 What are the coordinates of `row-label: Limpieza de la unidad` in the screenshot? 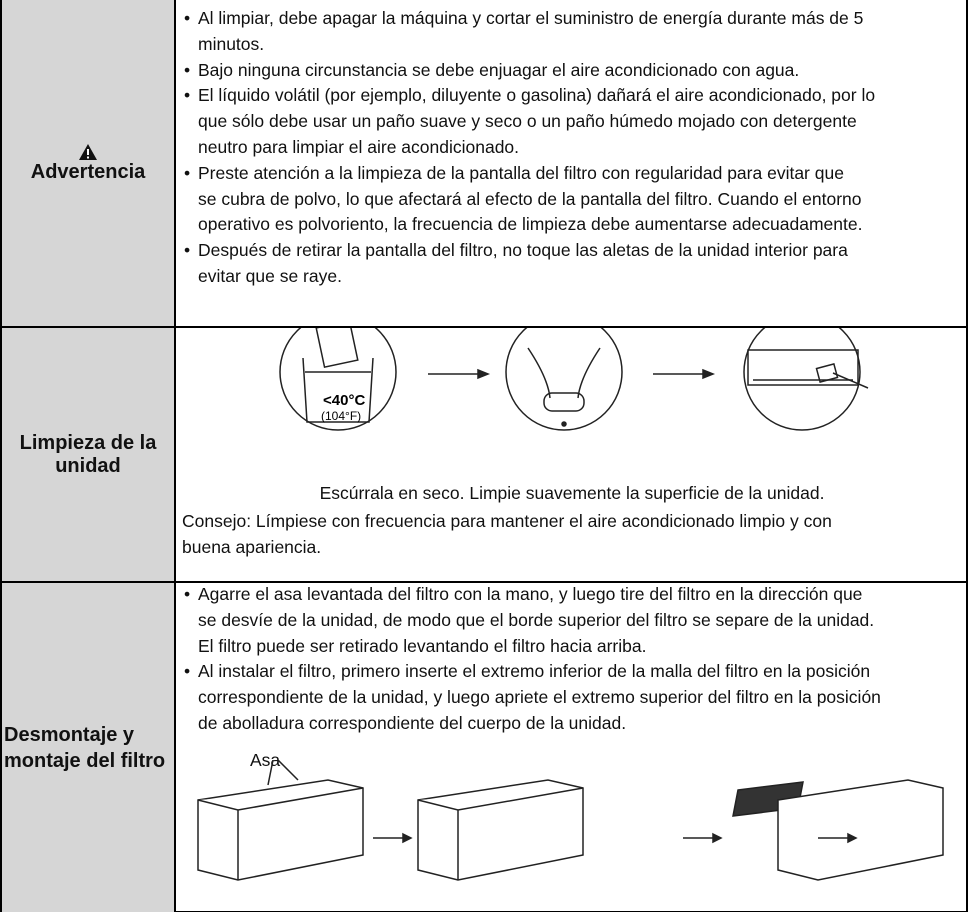 It's located at (88, 454).